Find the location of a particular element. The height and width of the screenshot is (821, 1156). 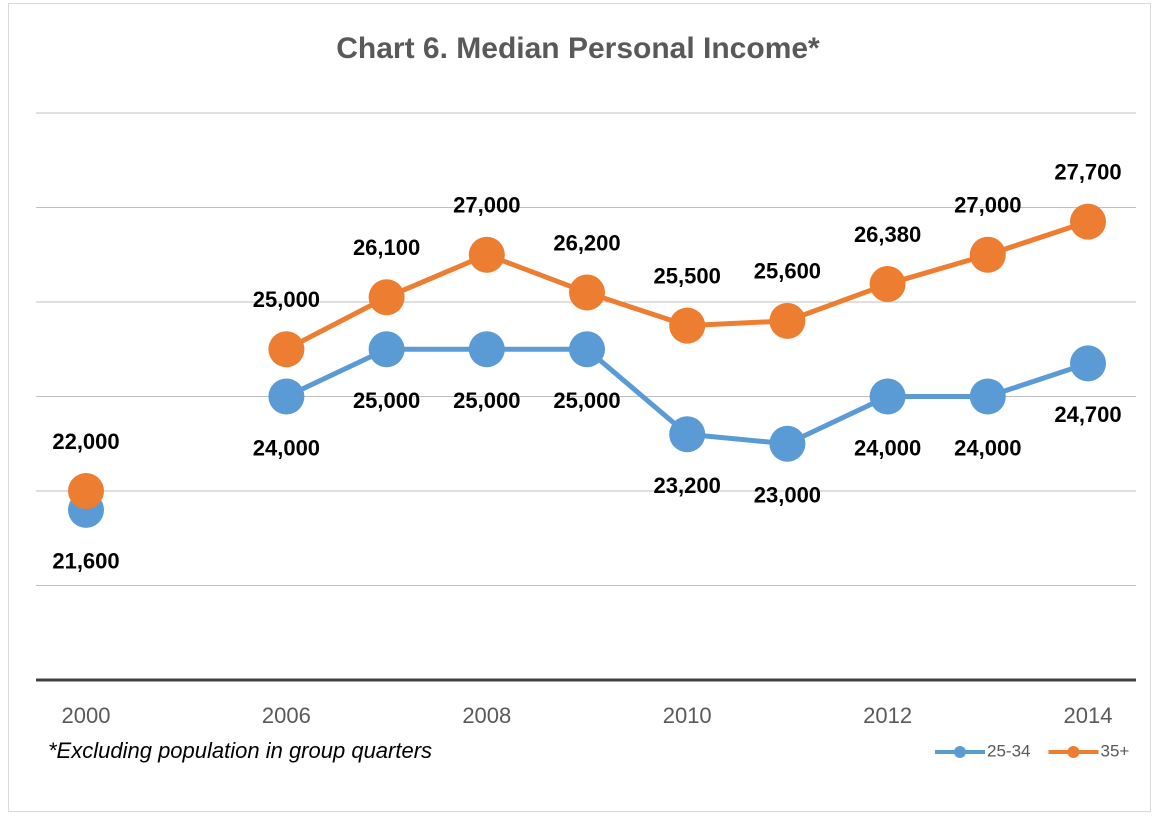

x-tick-label: 2012 is located at coordinates (887, 715).